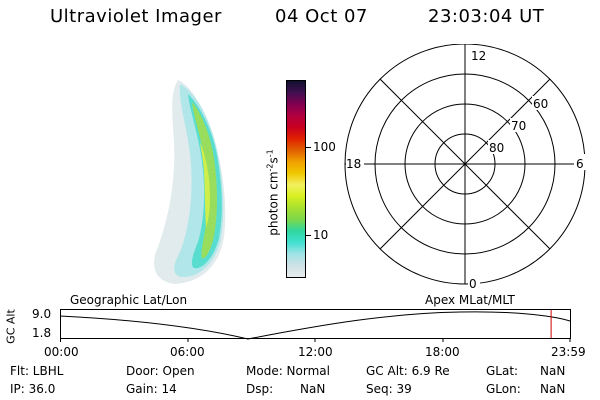 Image resolution: width=600 pixels, height=400 pixels. What do you see at coordinates (496, 148) in the screenshot?
I see `polar-ring-label-80: 80` at bounding box center [496, 148].